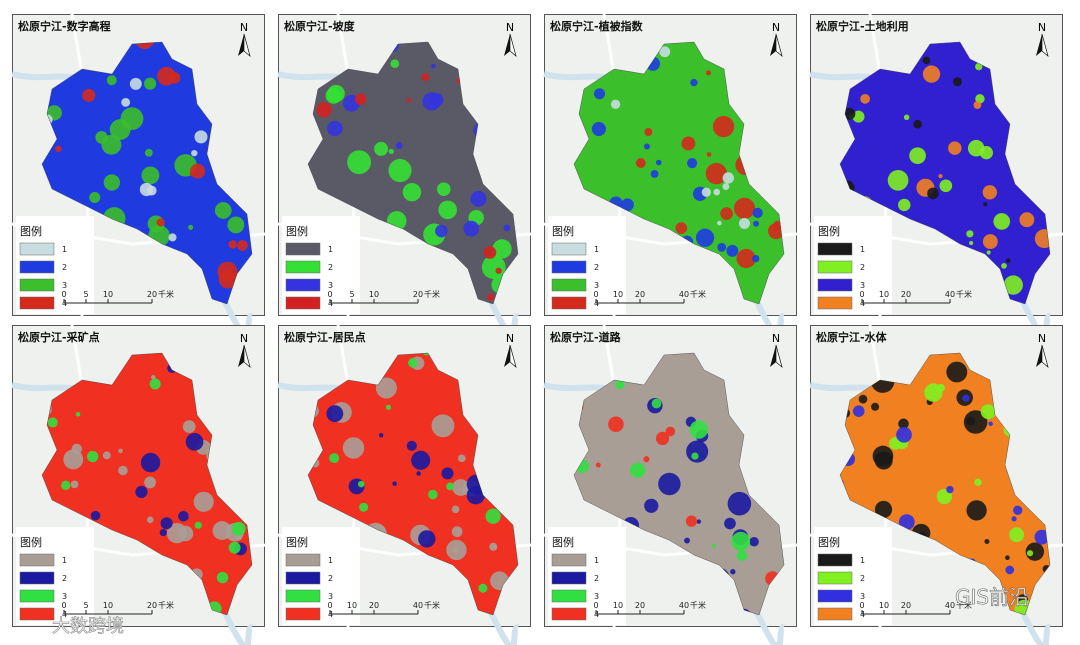 The image size is (1080, 645). Describe the element at coordinates (586, 337) in the screenshot. I see `panel-title: 松原宁江-道路` at that location.